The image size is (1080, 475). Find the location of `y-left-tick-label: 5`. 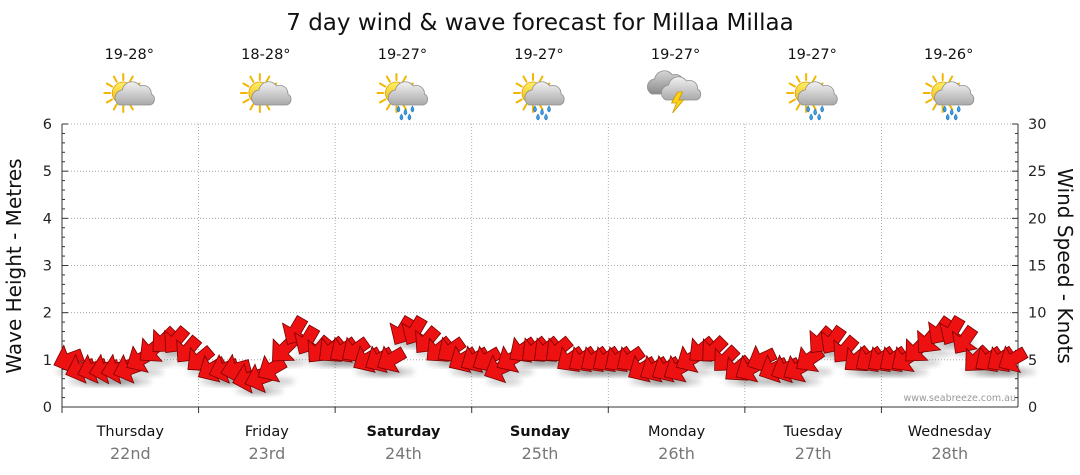

y-left-tick-label: 5 is located at coordinates (47, 172).